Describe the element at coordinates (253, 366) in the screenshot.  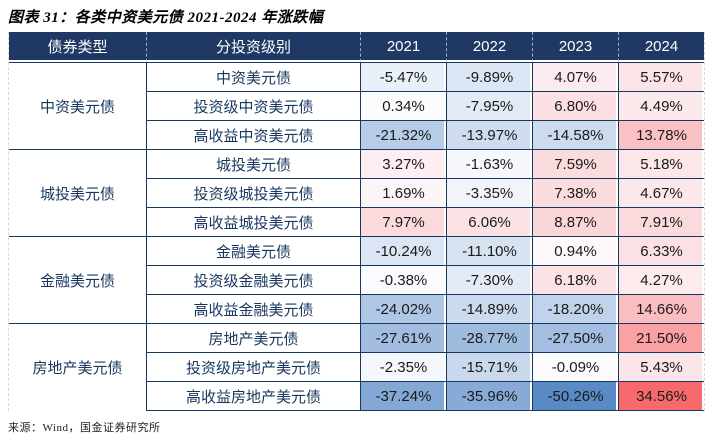
I see `bond-subtype-cell: 投资级房地产美元债` at that location.